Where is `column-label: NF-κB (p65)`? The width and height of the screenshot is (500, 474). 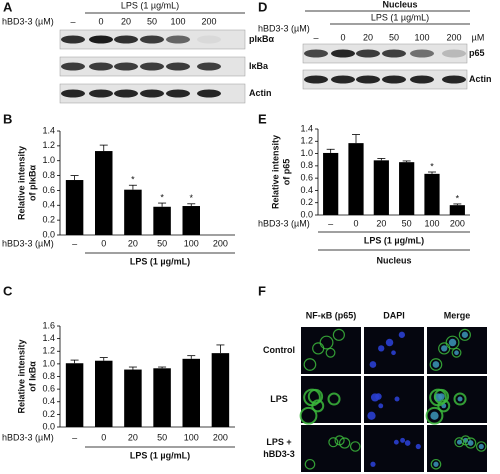
column-label: NF-κB (p65) is located at coordinates (331, 315).